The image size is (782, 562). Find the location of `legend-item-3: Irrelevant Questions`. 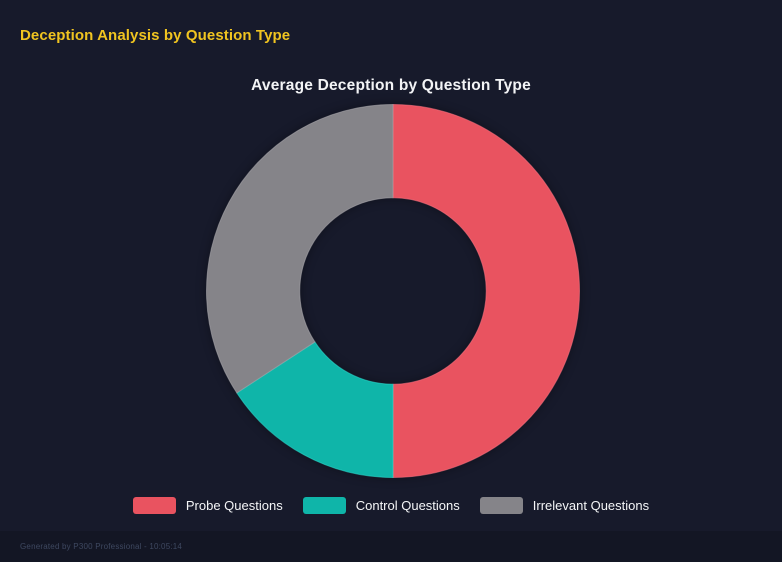

legend-item-3: Irrelevant Questions is located at coordinates (564, 505).